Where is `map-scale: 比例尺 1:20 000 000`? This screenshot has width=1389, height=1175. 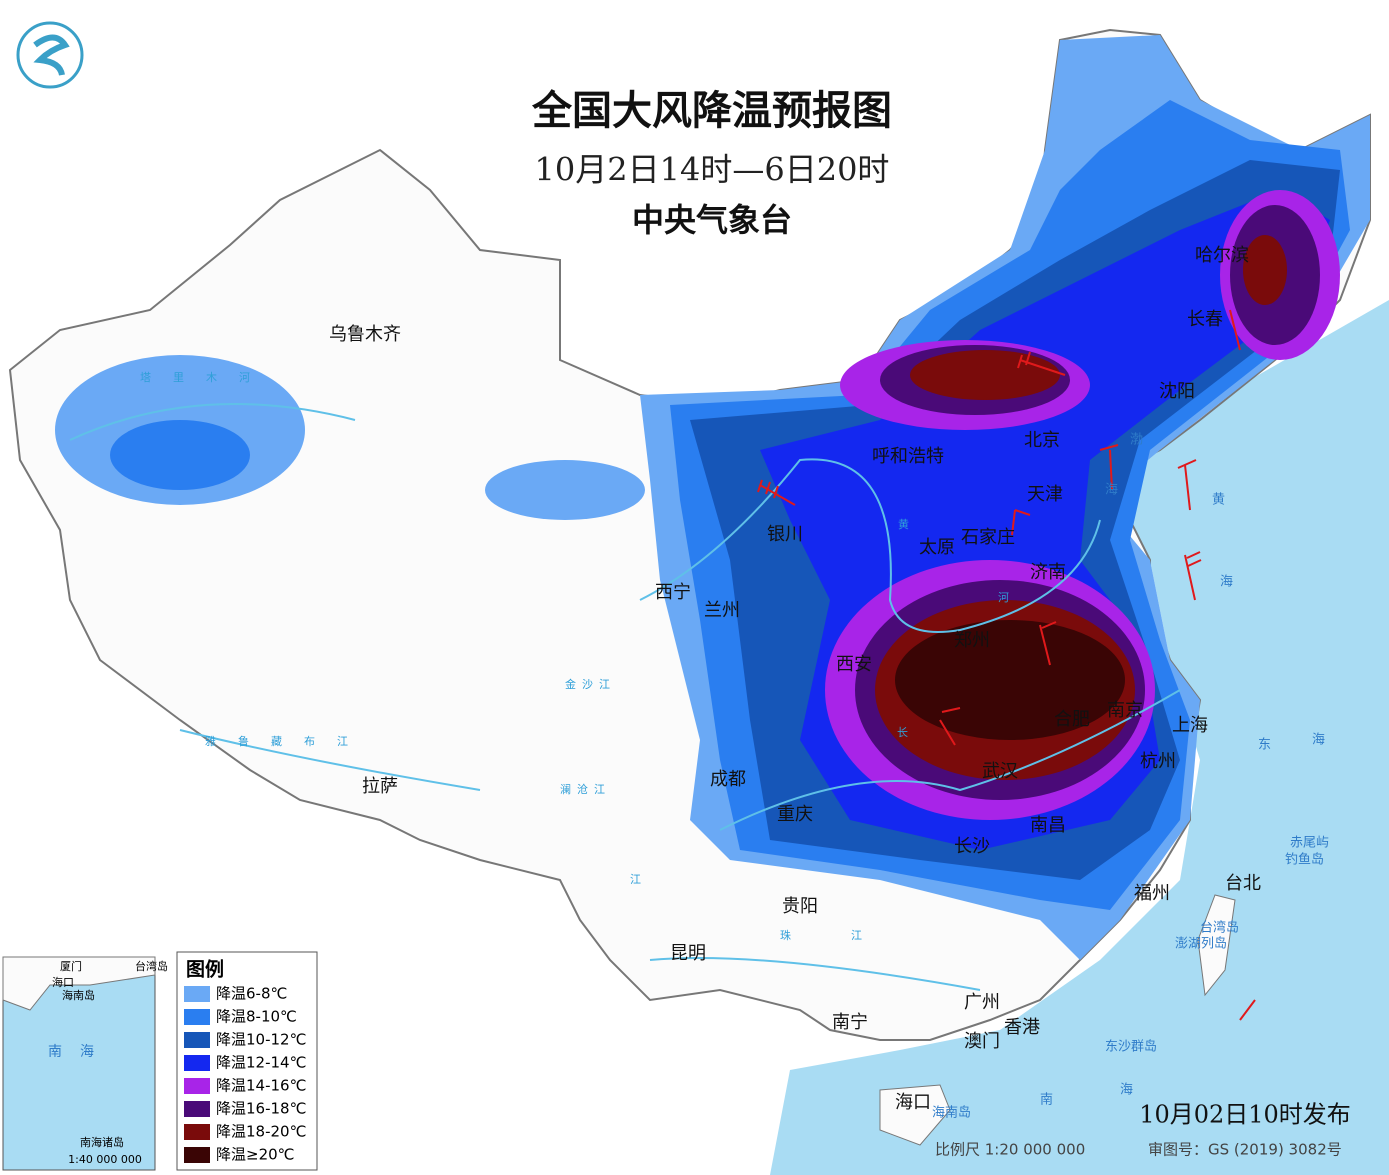
map-scale: 比例尺 1:20 000 000 is located at coordinates (1010, 1150).